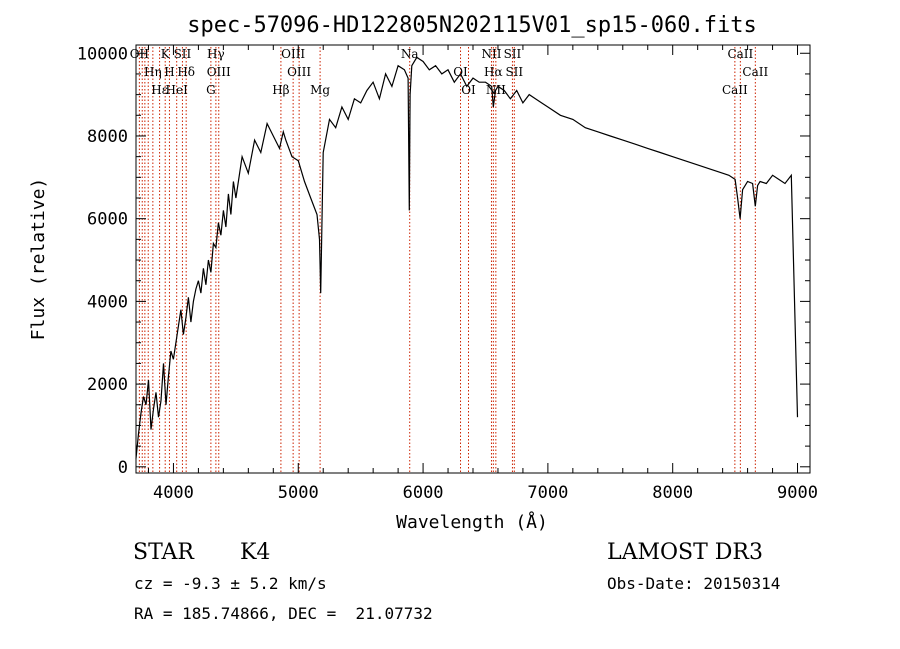  I want to click on spectral-line-label: Na, so click(410, 54).